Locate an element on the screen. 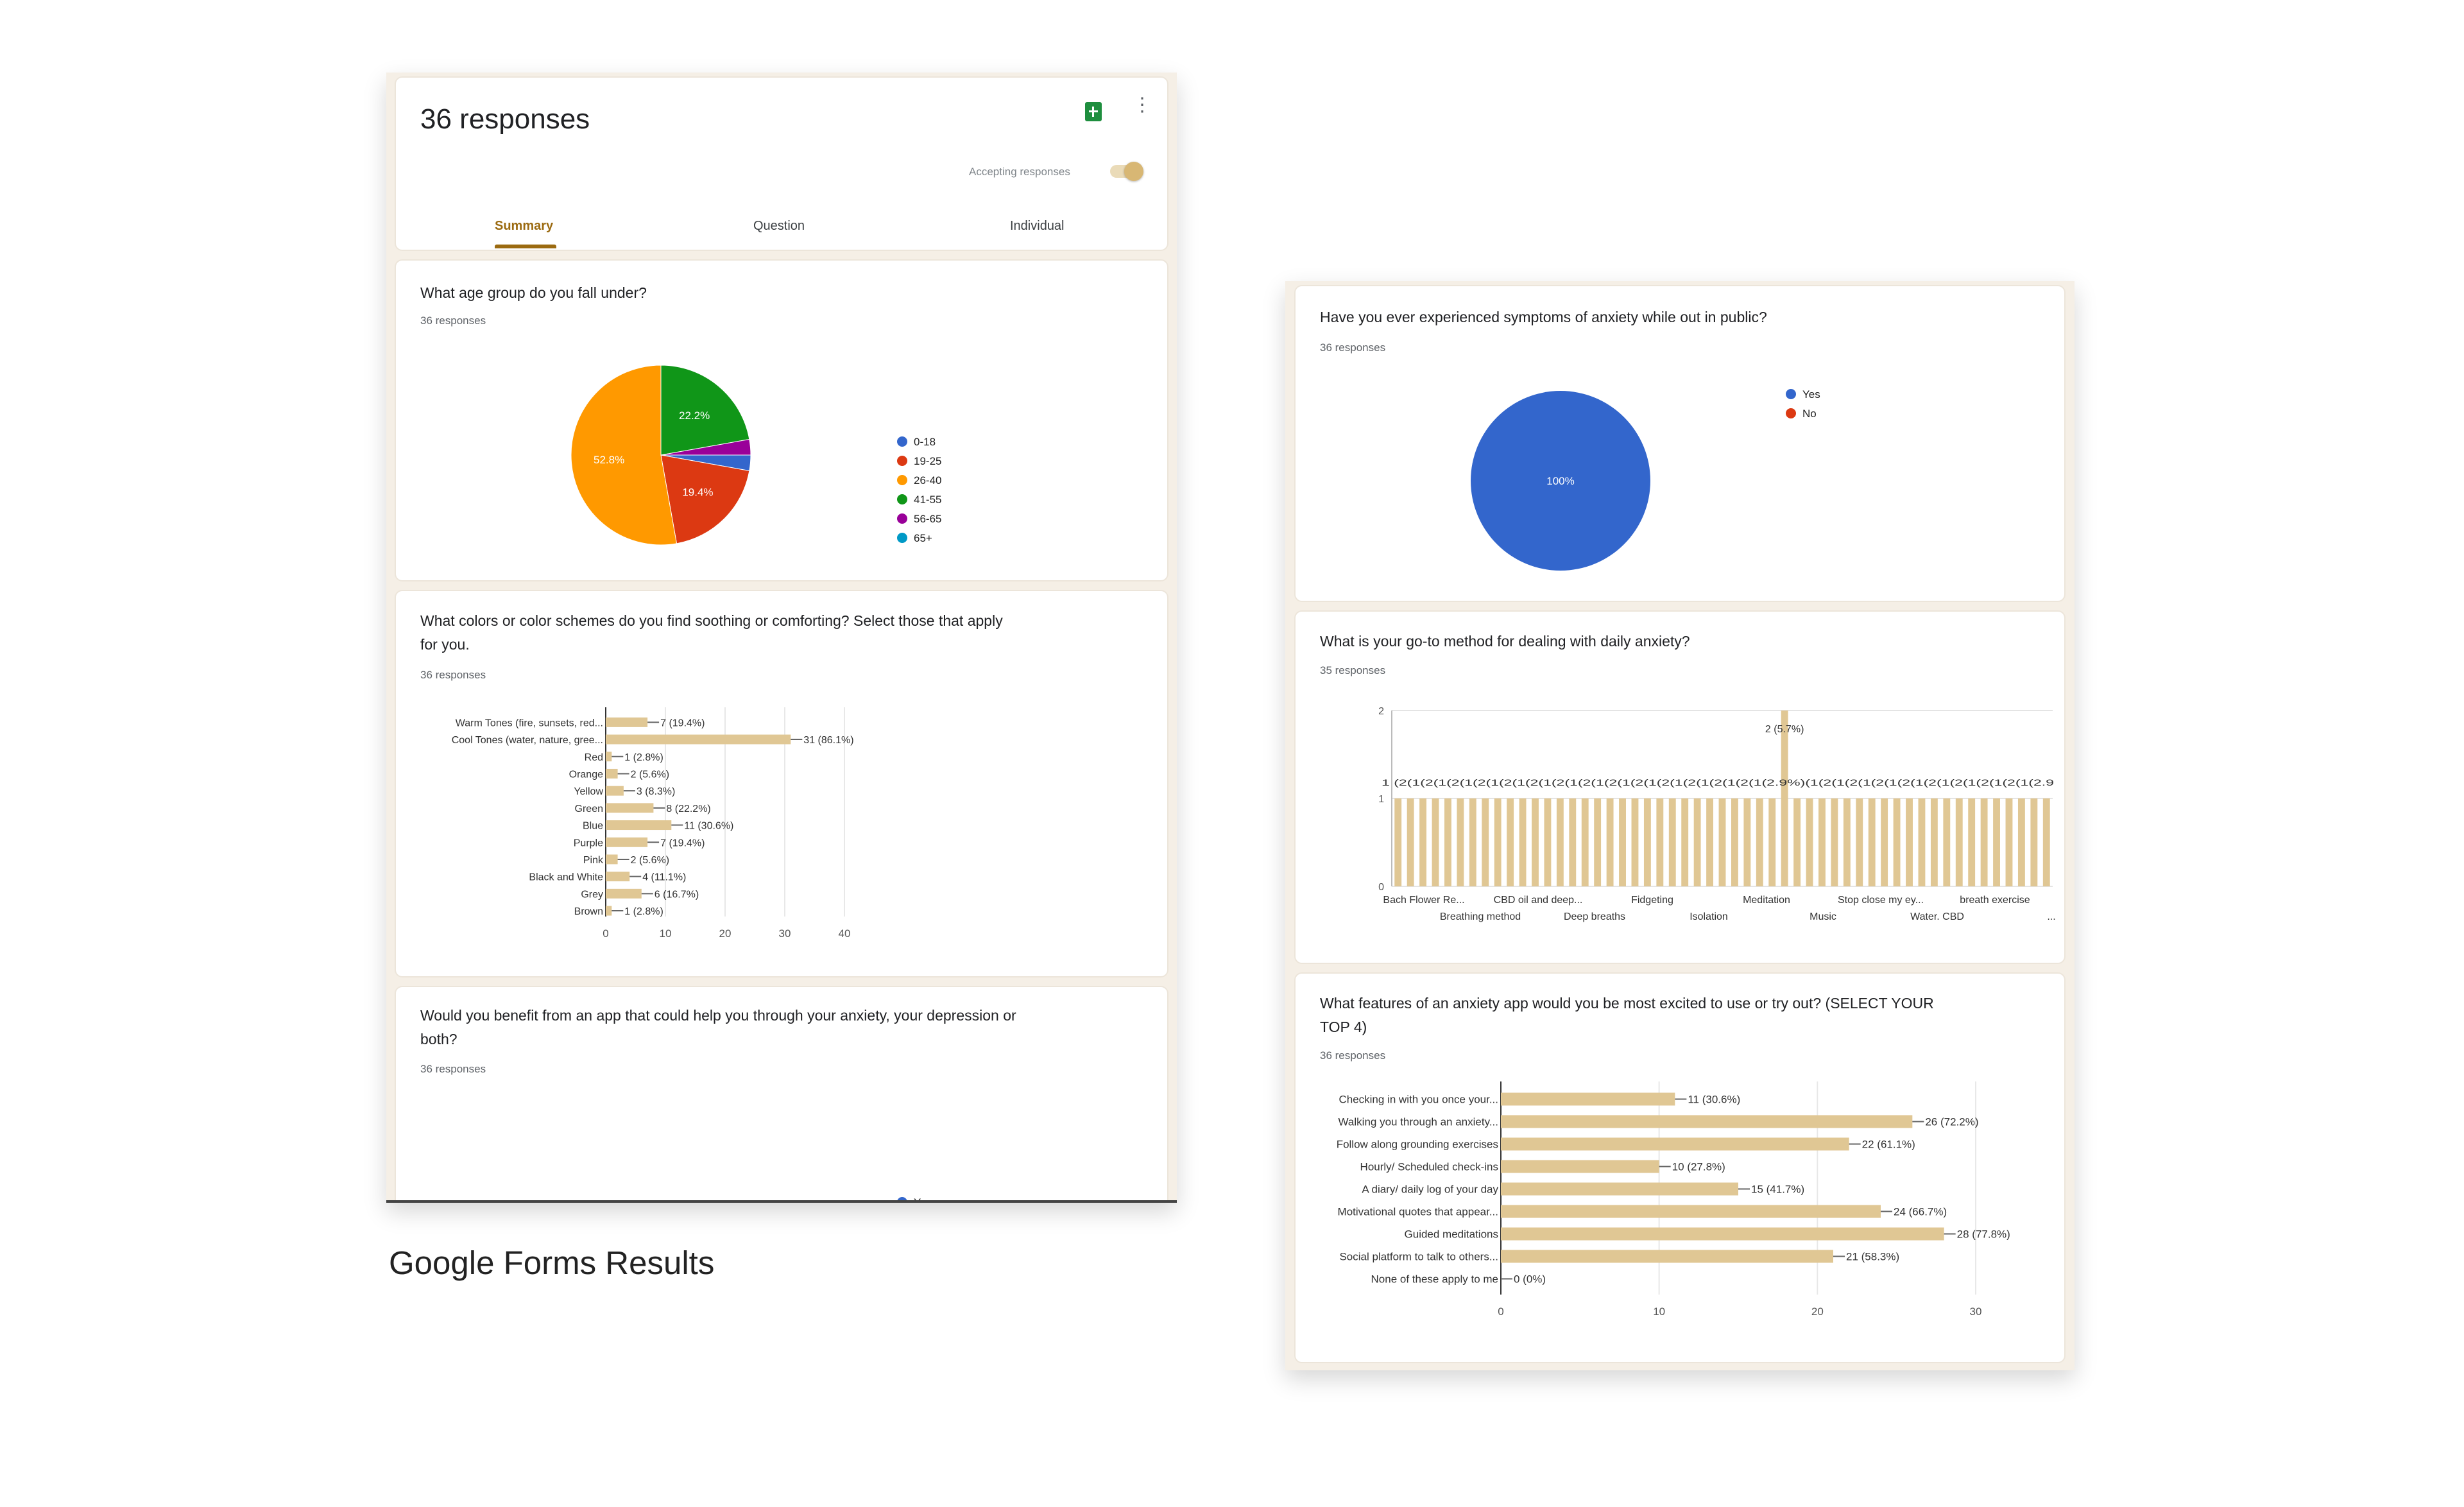 The image size is (2464, 1507). data-label: 31 (86.1%) is located at coordinates (828, 740).